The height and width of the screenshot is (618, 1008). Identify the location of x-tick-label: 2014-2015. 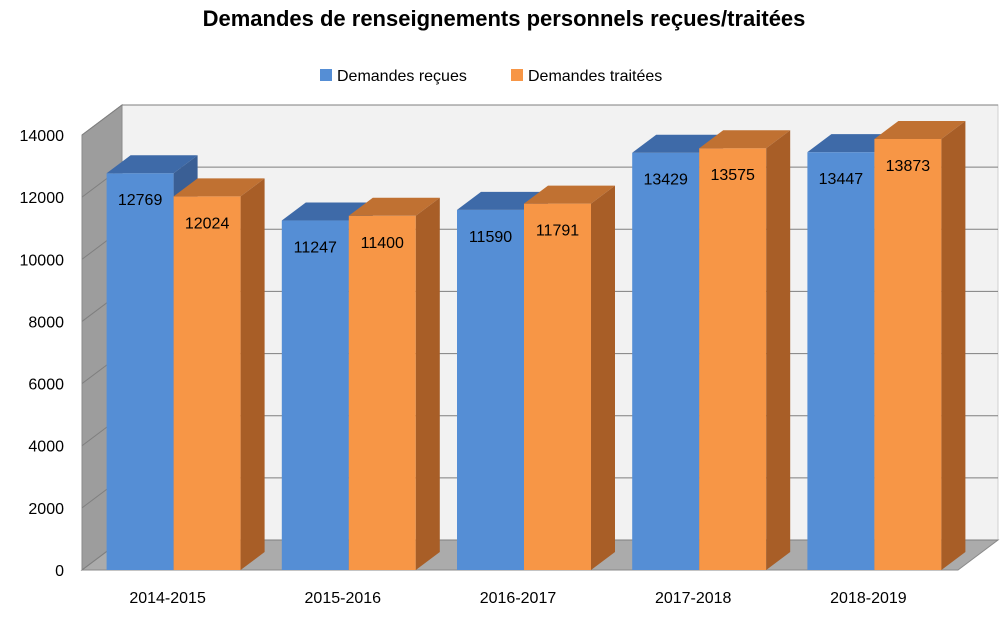
(167, 598).